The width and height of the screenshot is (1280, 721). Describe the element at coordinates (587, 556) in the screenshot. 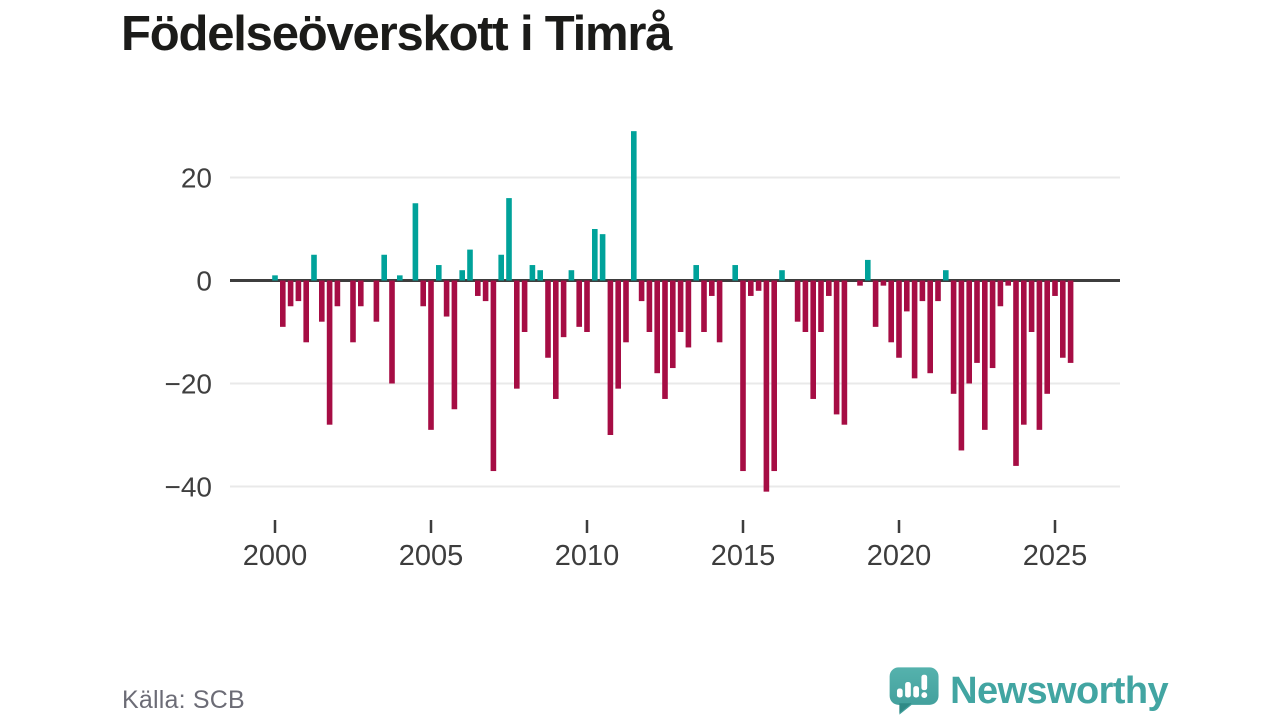

I see `x-tick-label: 2010` at that location.